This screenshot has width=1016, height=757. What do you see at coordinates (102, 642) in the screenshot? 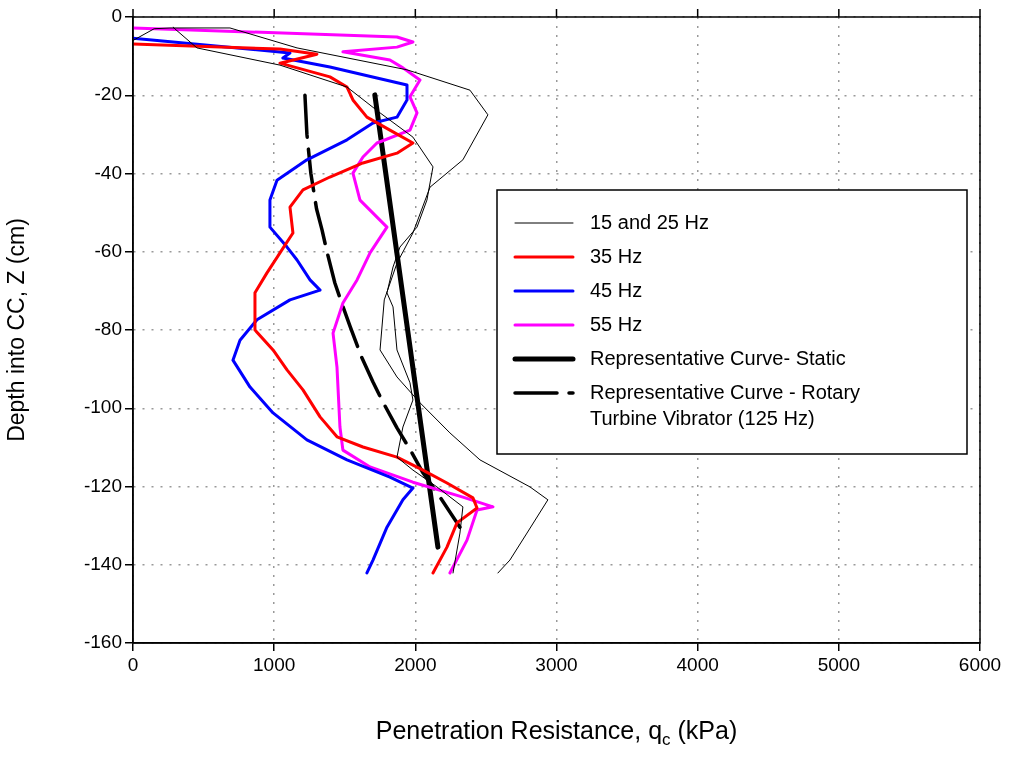
I see `y-tick-label: -160` at bounding box center [102, 642].